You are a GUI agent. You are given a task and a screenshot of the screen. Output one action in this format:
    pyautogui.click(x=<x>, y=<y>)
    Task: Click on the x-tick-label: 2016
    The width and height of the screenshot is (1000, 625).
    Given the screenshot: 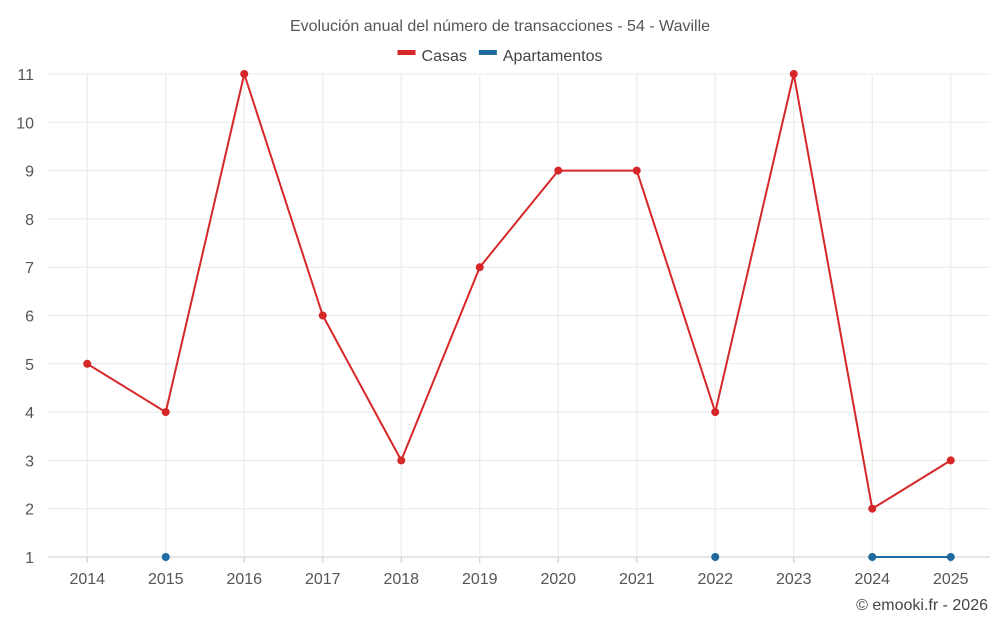 What is the action you would take?
    pyautogui.click(x=244, y=579)
    